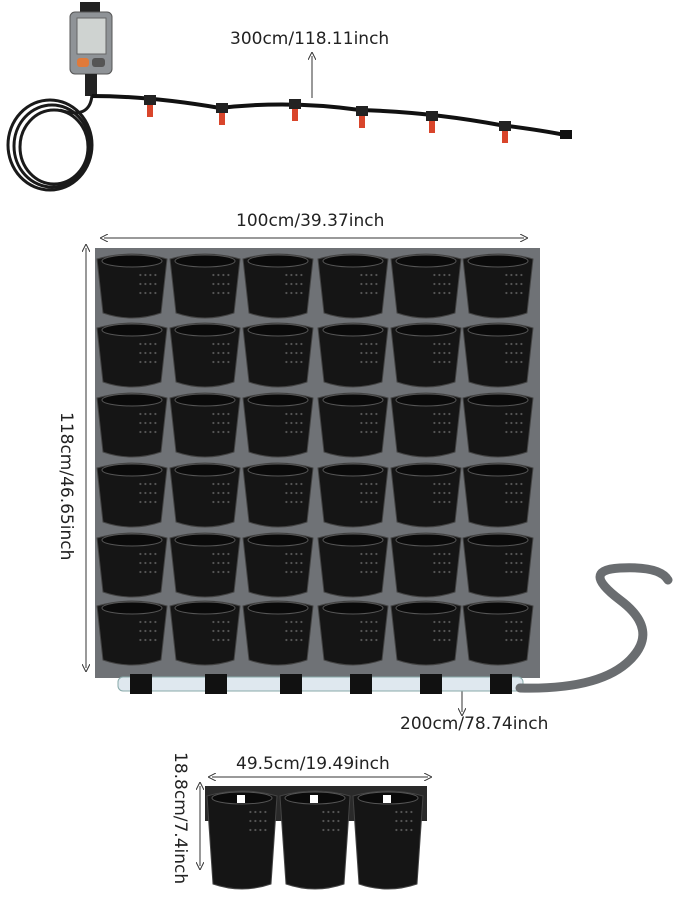  I want to click on planter-pocket-r3-c3, so click(278, 425).